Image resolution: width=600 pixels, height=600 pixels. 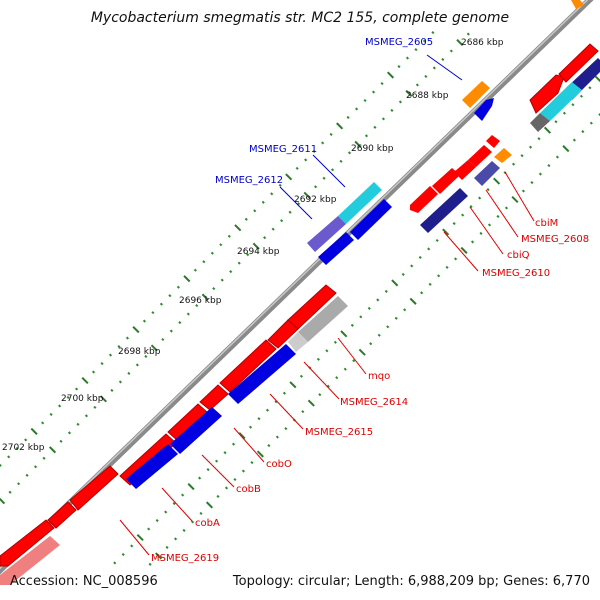 What do you see at coordinates (248, 489) in the screenshot?
I see `gene-label: cobB` at bounding box center [248, 489].